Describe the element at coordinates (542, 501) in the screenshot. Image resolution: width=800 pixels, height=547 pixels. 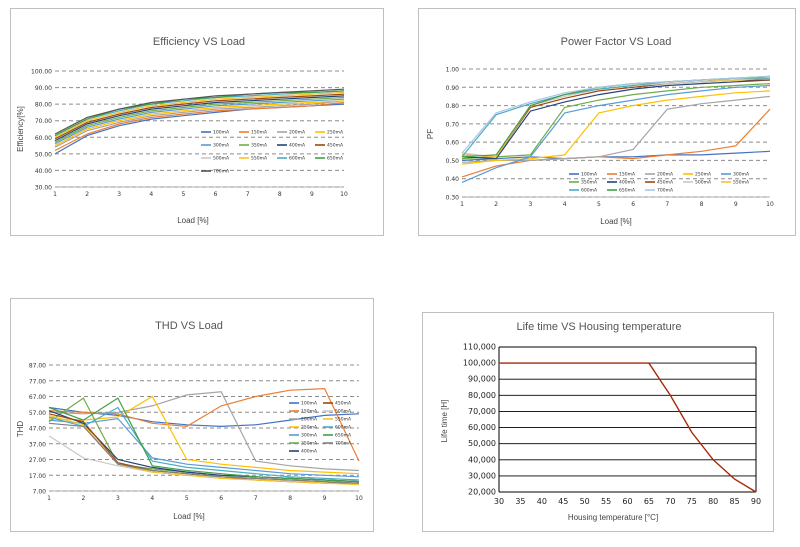
I see `x-tick-label: 40` at that location.